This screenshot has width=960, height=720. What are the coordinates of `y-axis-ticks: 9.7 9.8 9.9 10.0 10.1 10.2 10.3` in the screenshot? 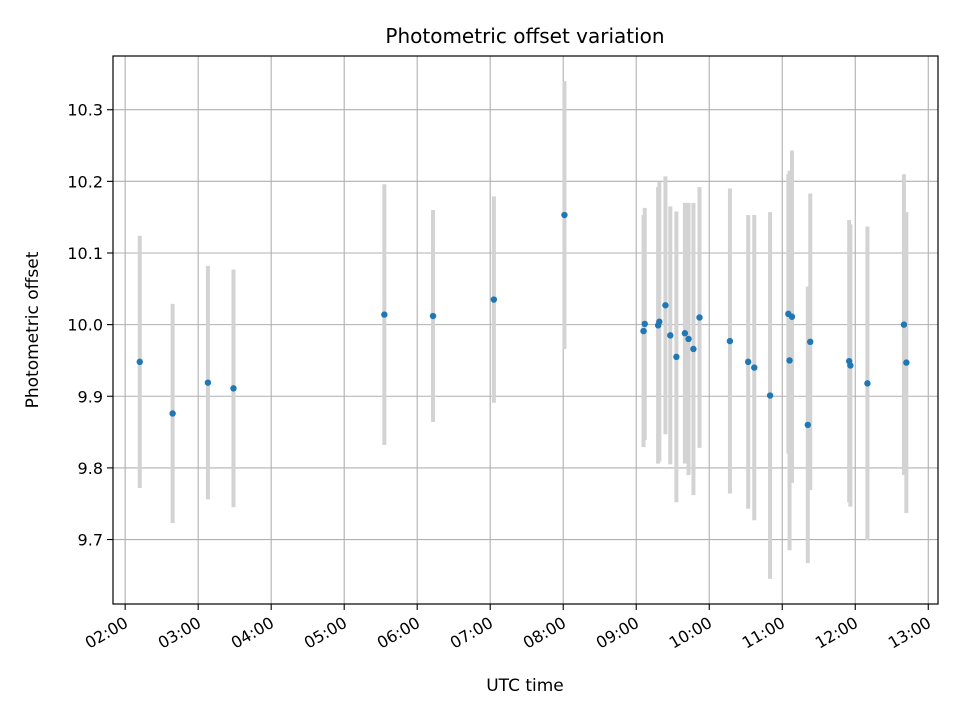 It's located at (90, 325).